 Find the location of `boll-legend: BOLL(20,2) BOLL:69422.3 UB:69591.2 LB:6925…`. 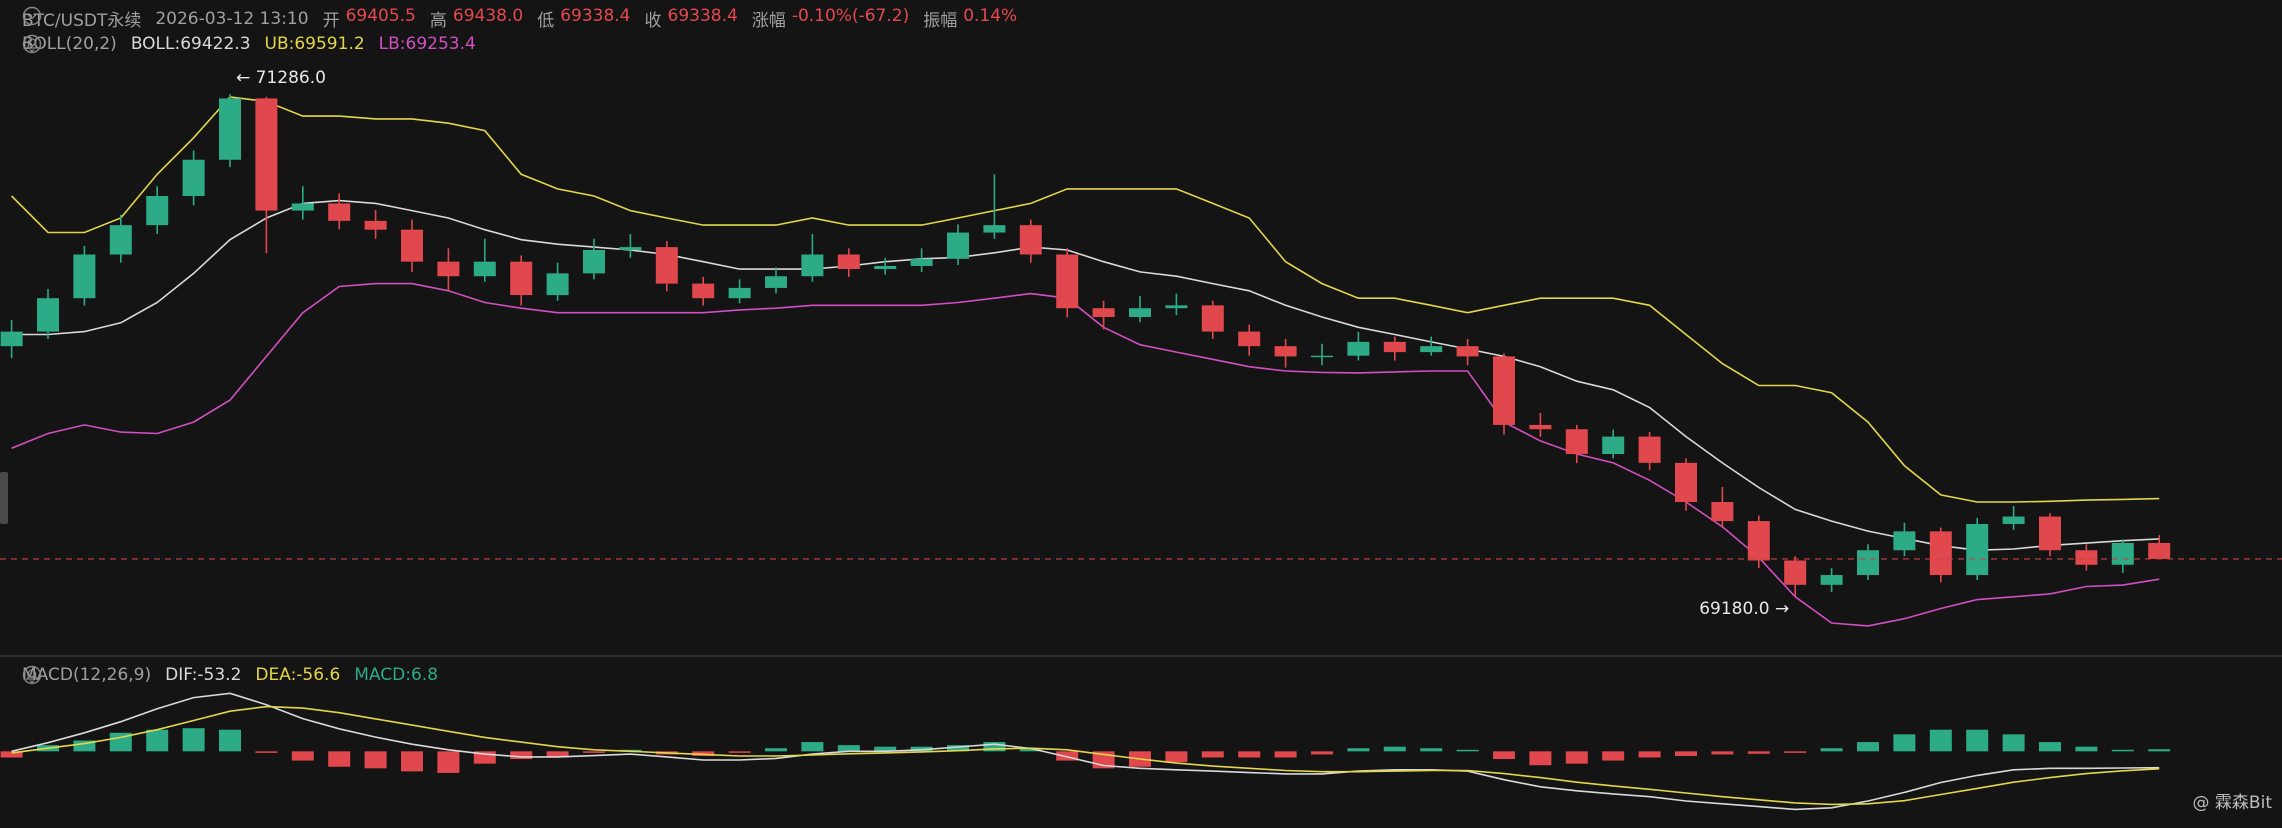

boll-legend: BOLL(20,2) BOLL:69422.3 UB:69591.2 LB:6925… is located at coordinates (249, 44).